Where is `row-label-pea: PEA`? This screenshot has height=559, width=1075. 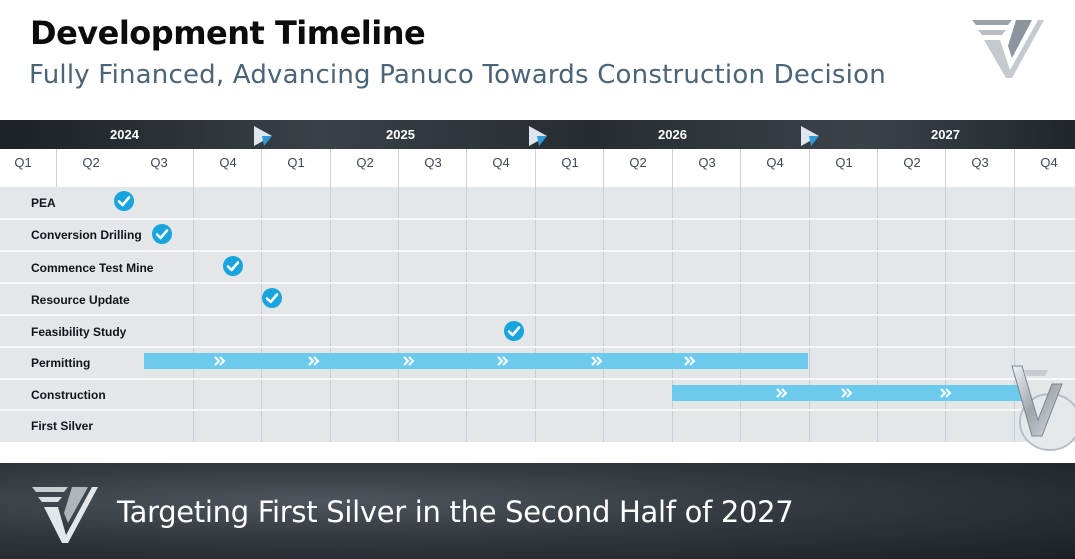 row-label-pea: PEA is located at coordinates (43, 203).